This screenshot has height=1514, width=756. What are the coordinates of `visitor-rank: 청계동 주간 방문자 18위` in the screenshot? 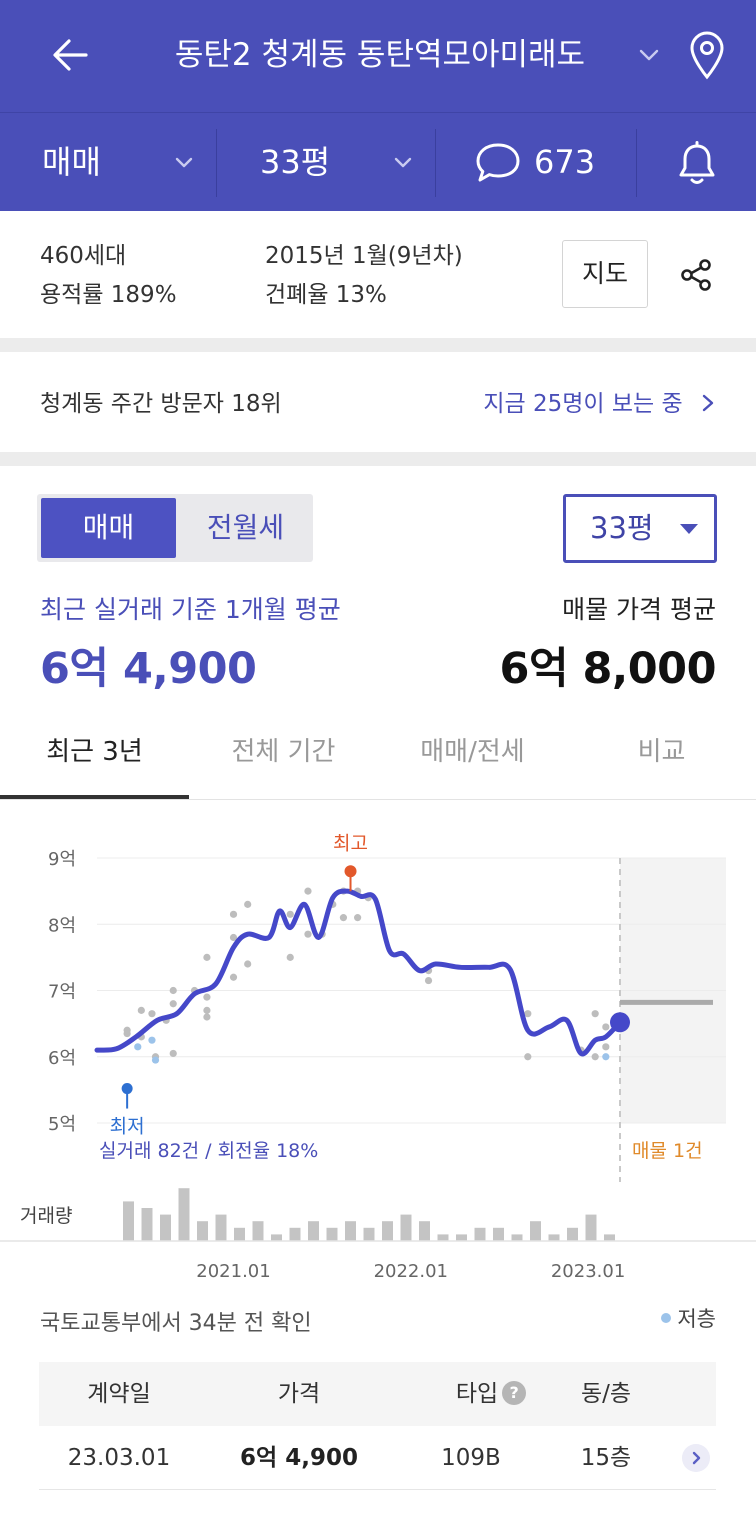 It's located at (161, 404).